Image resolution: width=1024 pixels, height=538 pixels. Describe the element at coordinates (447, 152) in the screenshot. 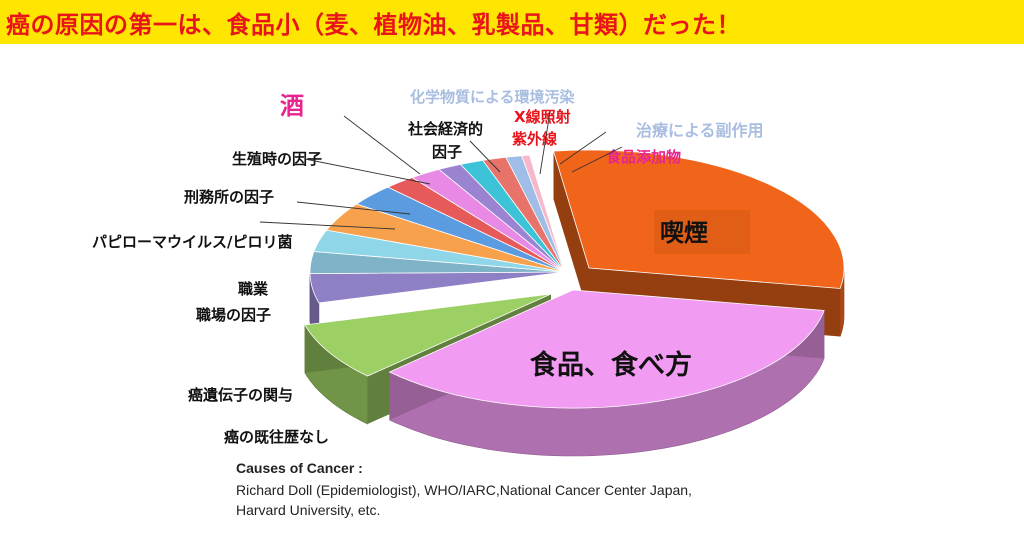

I see `slice-label: 因子` at that location.